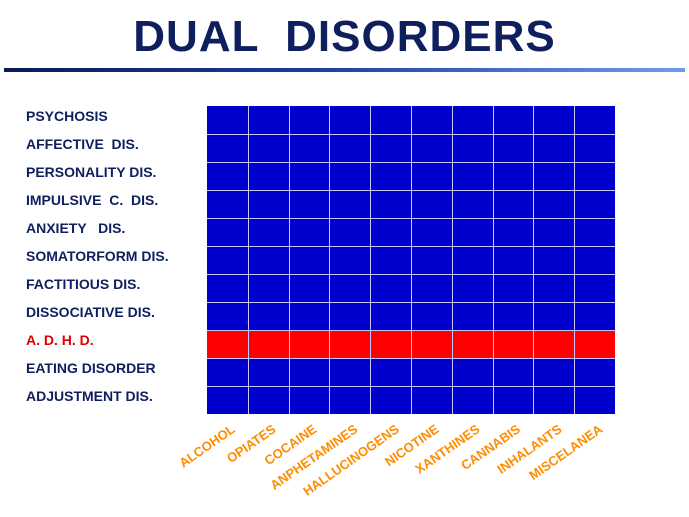  Describe the element at coordinates (344, 70) in the screenshot. I see `title-underline` at that location.